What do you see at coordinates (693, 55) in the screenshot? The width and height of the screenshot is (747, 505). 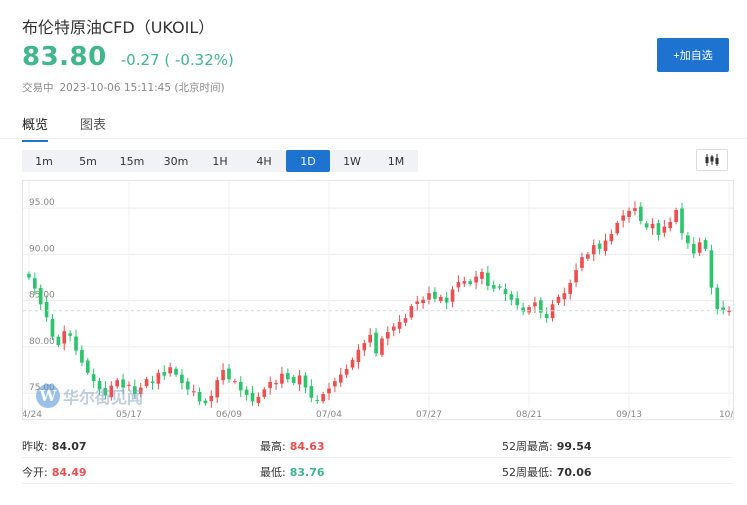 I see `add-to-watchlist-button: +加自选` at bounding box center [693, 55].